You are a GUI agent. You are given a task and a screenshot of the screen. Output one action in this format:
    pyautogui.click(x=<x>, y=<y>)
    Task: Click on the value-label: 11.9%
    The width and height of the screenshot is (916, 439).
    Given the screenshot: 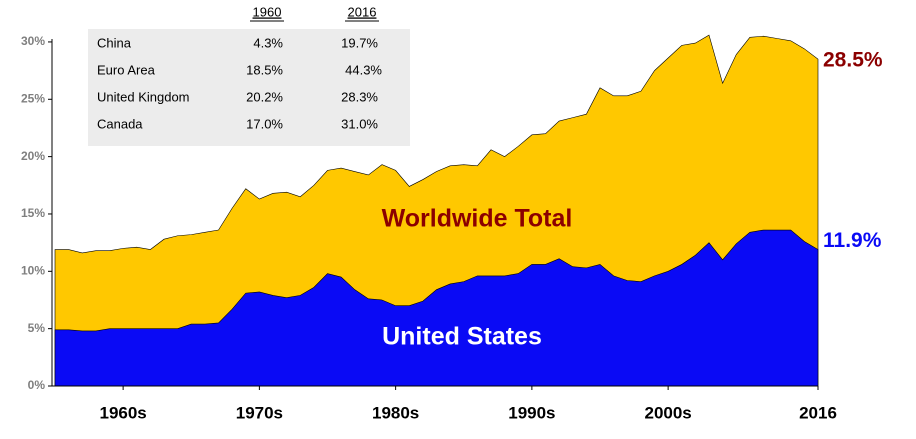 What is the action you would take?
    pyautogui.click(x=852, y=240)
    